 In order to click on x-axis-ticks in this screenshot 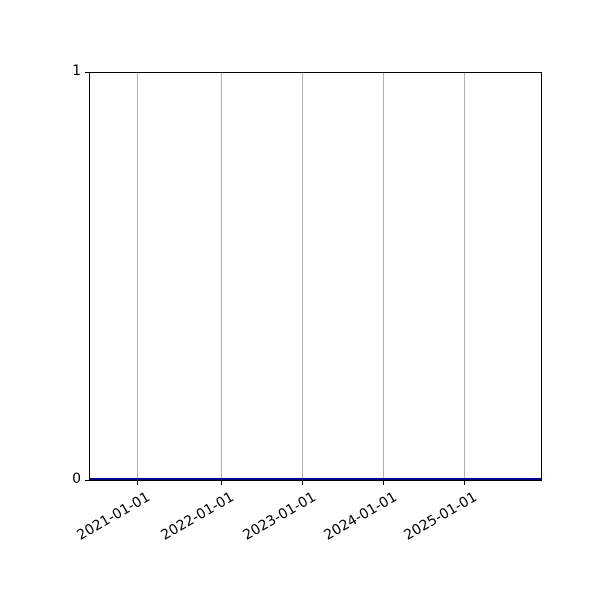, I will do `click(315, 483)`.